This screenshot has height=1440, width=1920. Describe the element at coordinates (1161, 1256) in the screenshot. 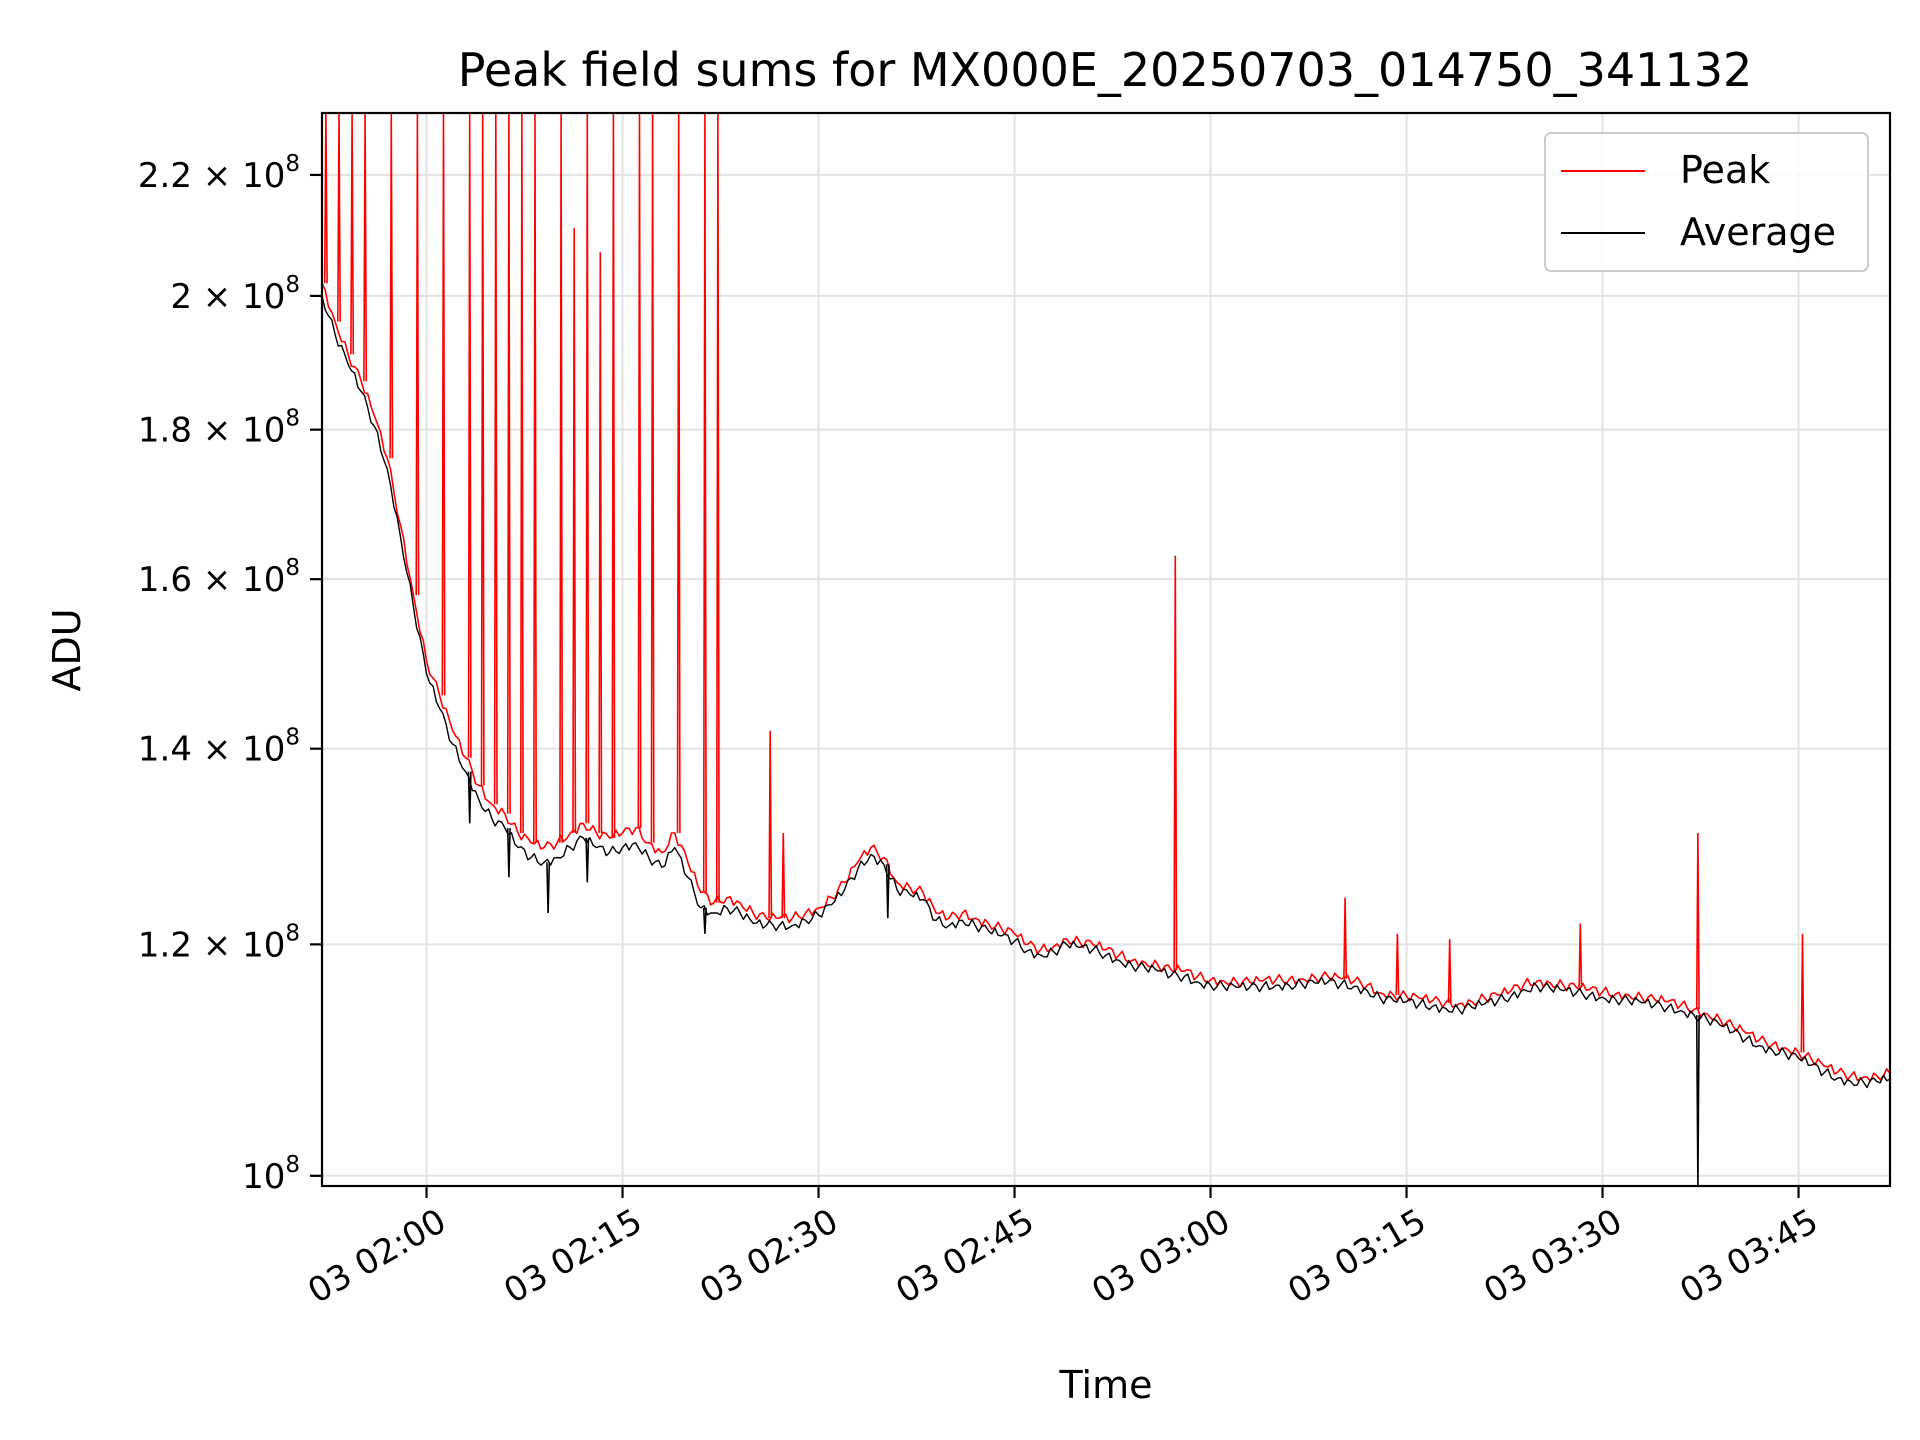

I see `x-tick-label: 03 03:00` at that location.